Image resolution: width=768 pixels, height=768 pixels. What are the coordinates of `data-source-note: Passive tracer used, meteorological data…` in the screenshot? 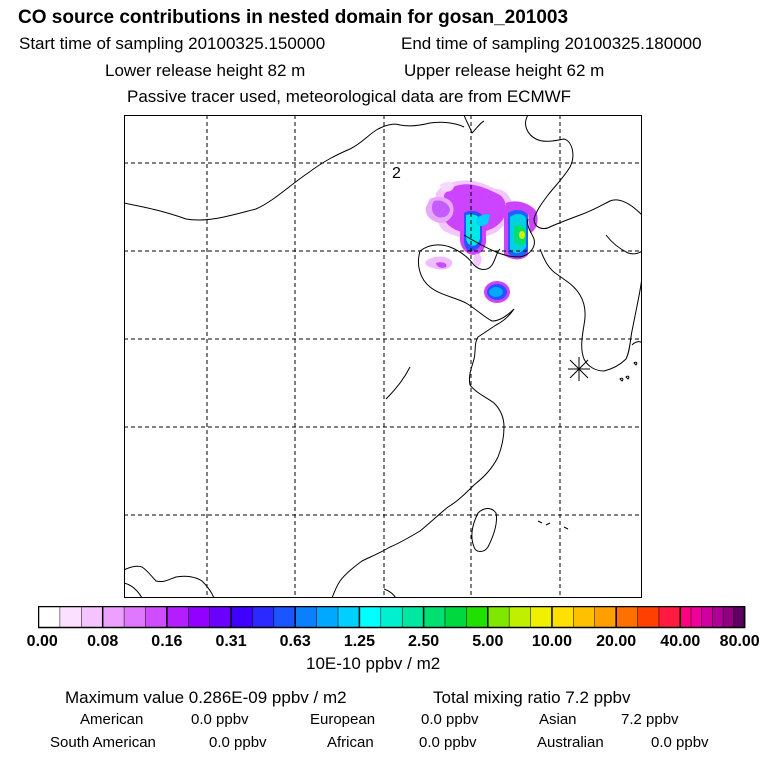 It's located at (349, 96).